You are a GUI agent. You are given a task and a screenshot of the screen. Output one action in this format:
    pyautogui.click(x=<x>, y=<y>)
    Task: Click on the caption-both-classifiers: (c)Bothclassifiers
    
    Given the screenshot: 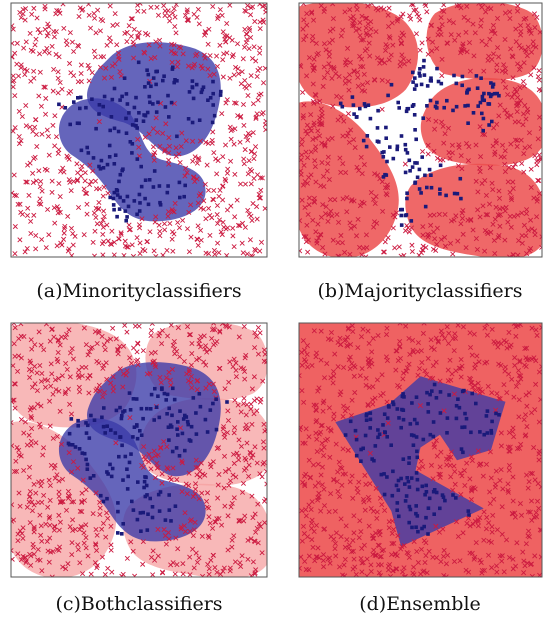 What is the action you would take?
    pyautogui.click(x=139, y=604)
    